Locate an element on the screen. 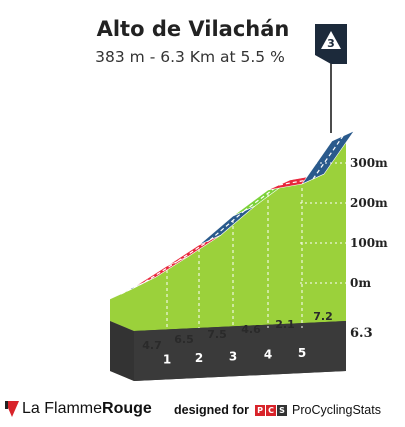 This screenshot has height=427, width=405. segment-gradient-label: 7.2 is located at coordinates (323, 316).